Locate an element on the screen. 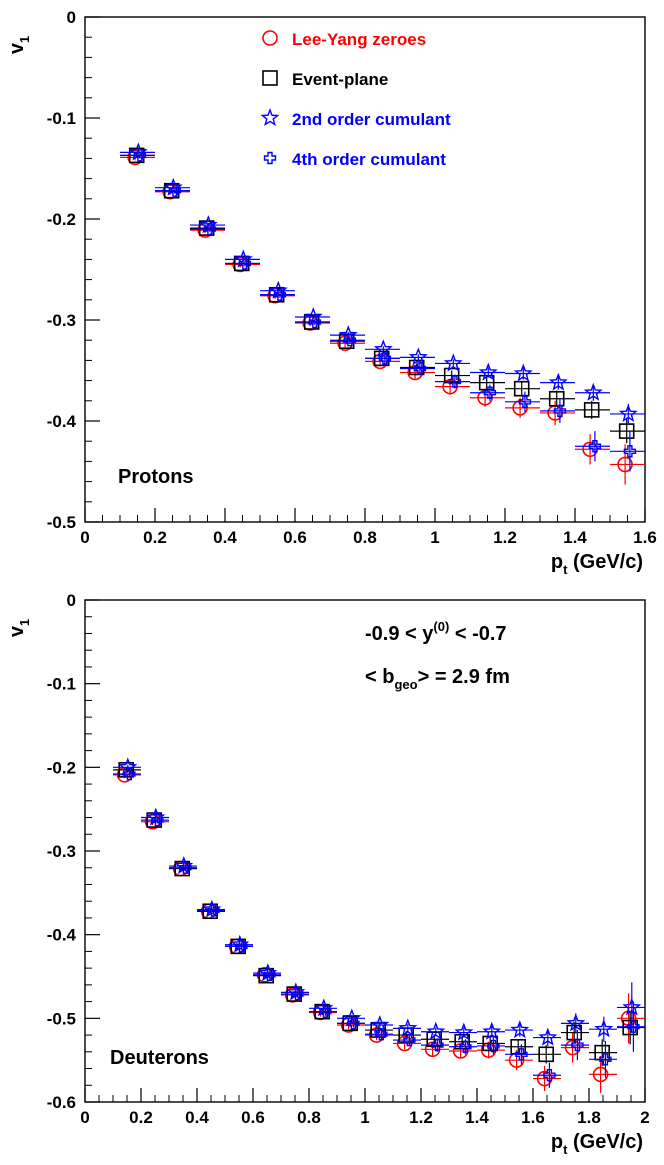 The image size is (664, 1165). annotation-rapidity: -0.9 < y(0) < -0.7 is located at coordinates (436, 632).